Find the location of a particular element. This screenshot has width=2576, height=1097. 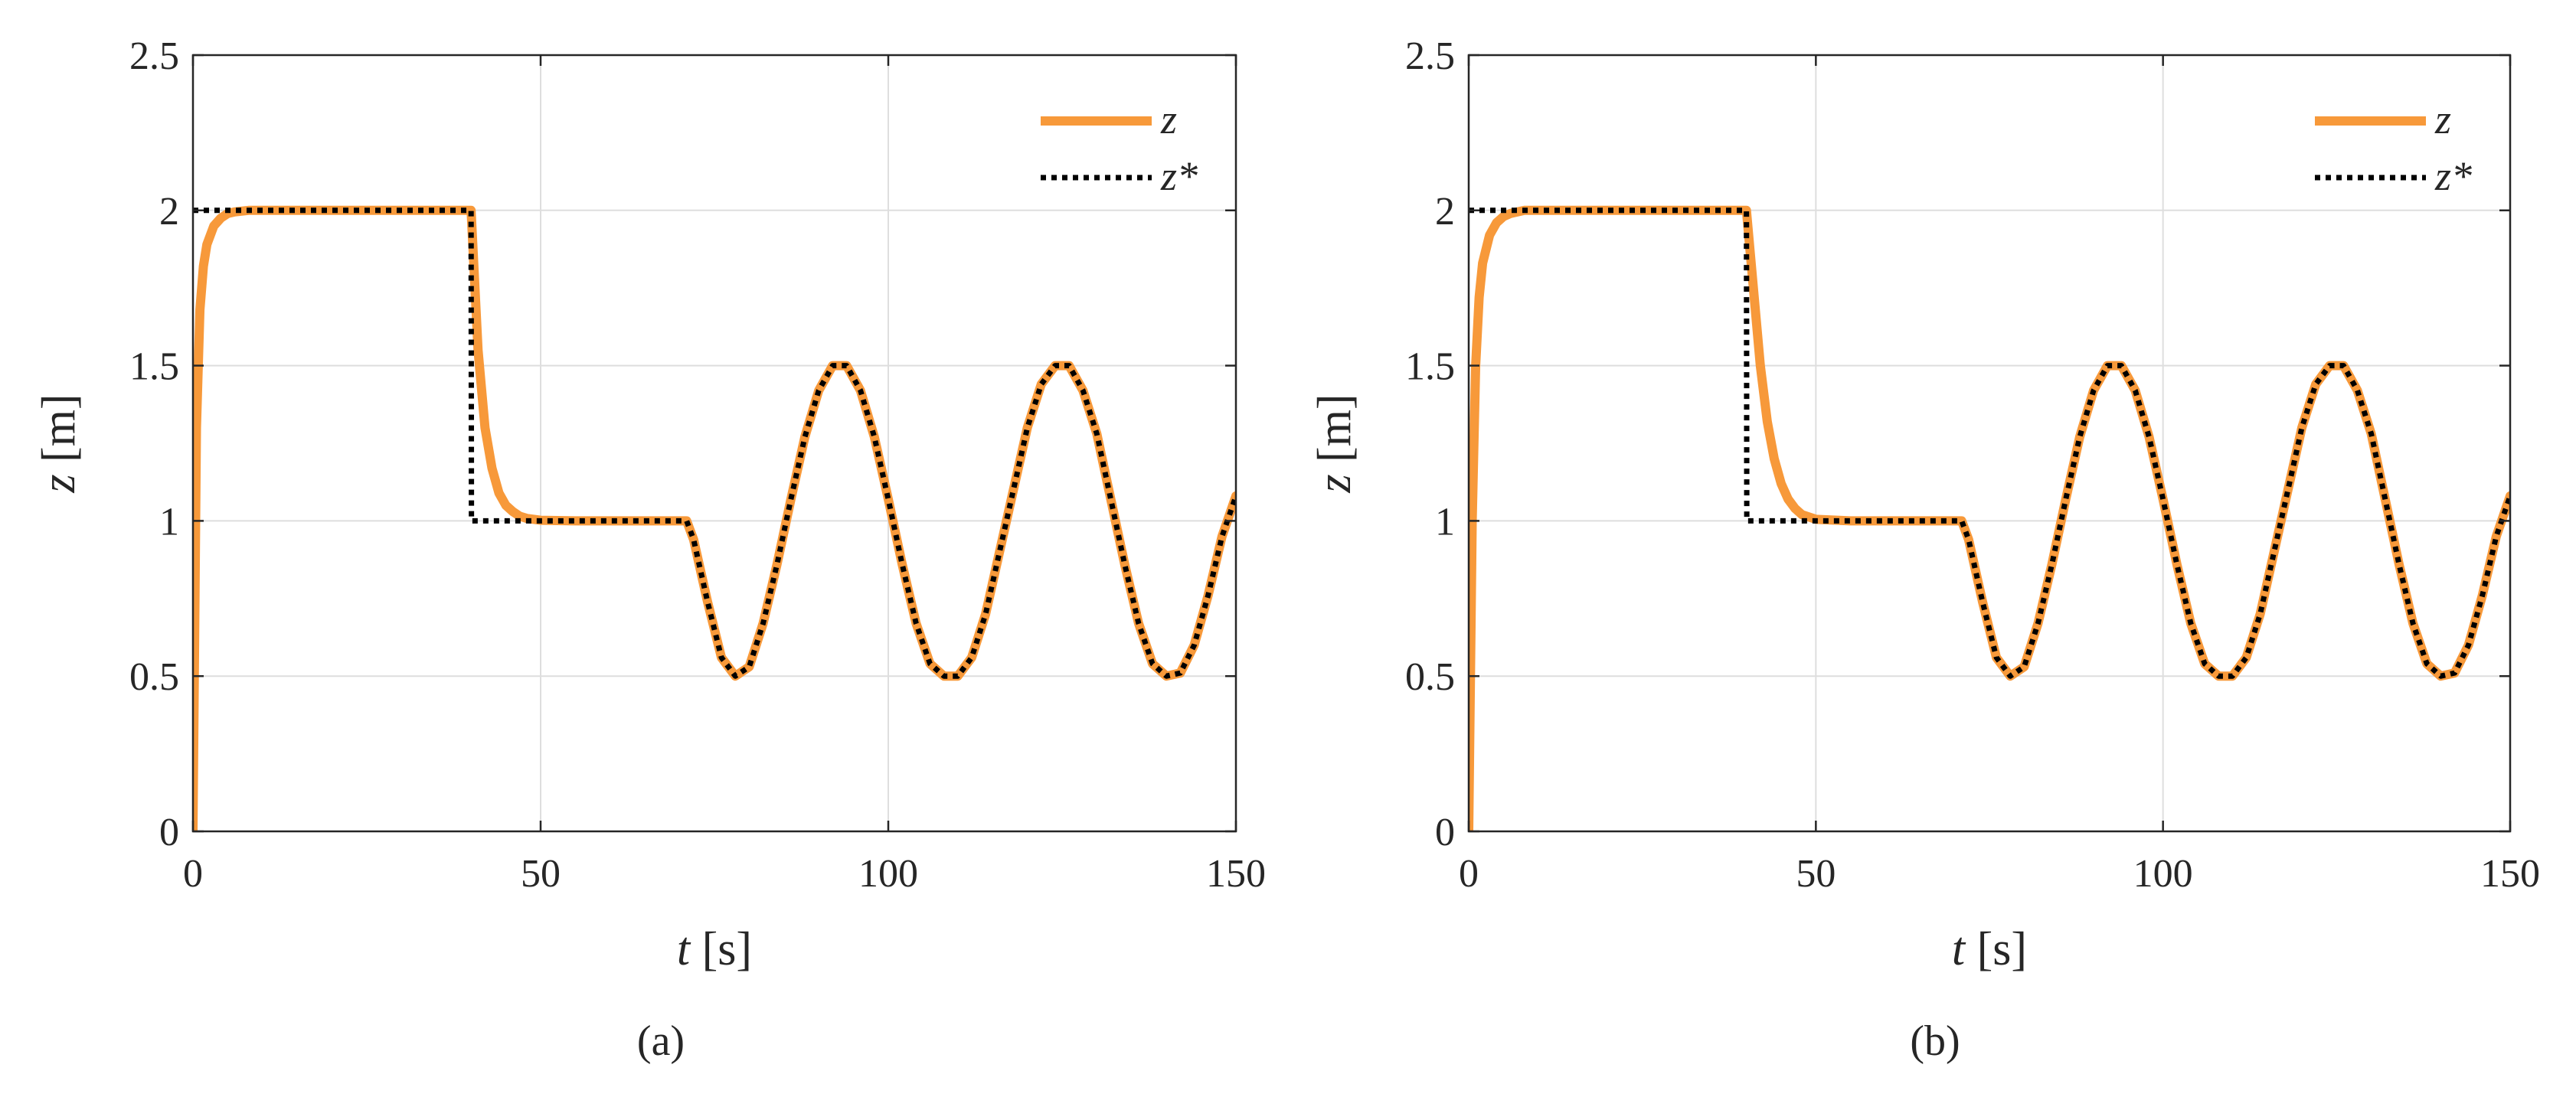

panel-label: (b) is located at coordinates (1935, 1041).